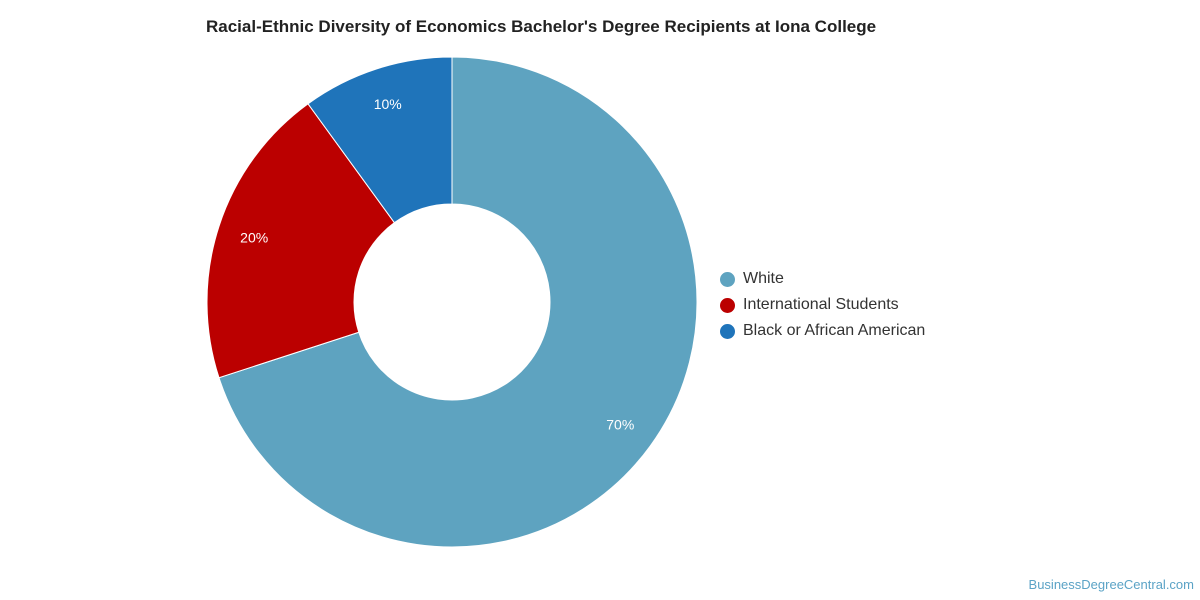 This screenshot has width=1200, height=600. Describe the element at coordinates (301, 241) in the screenshot. I see `slice-international-students` at that location.